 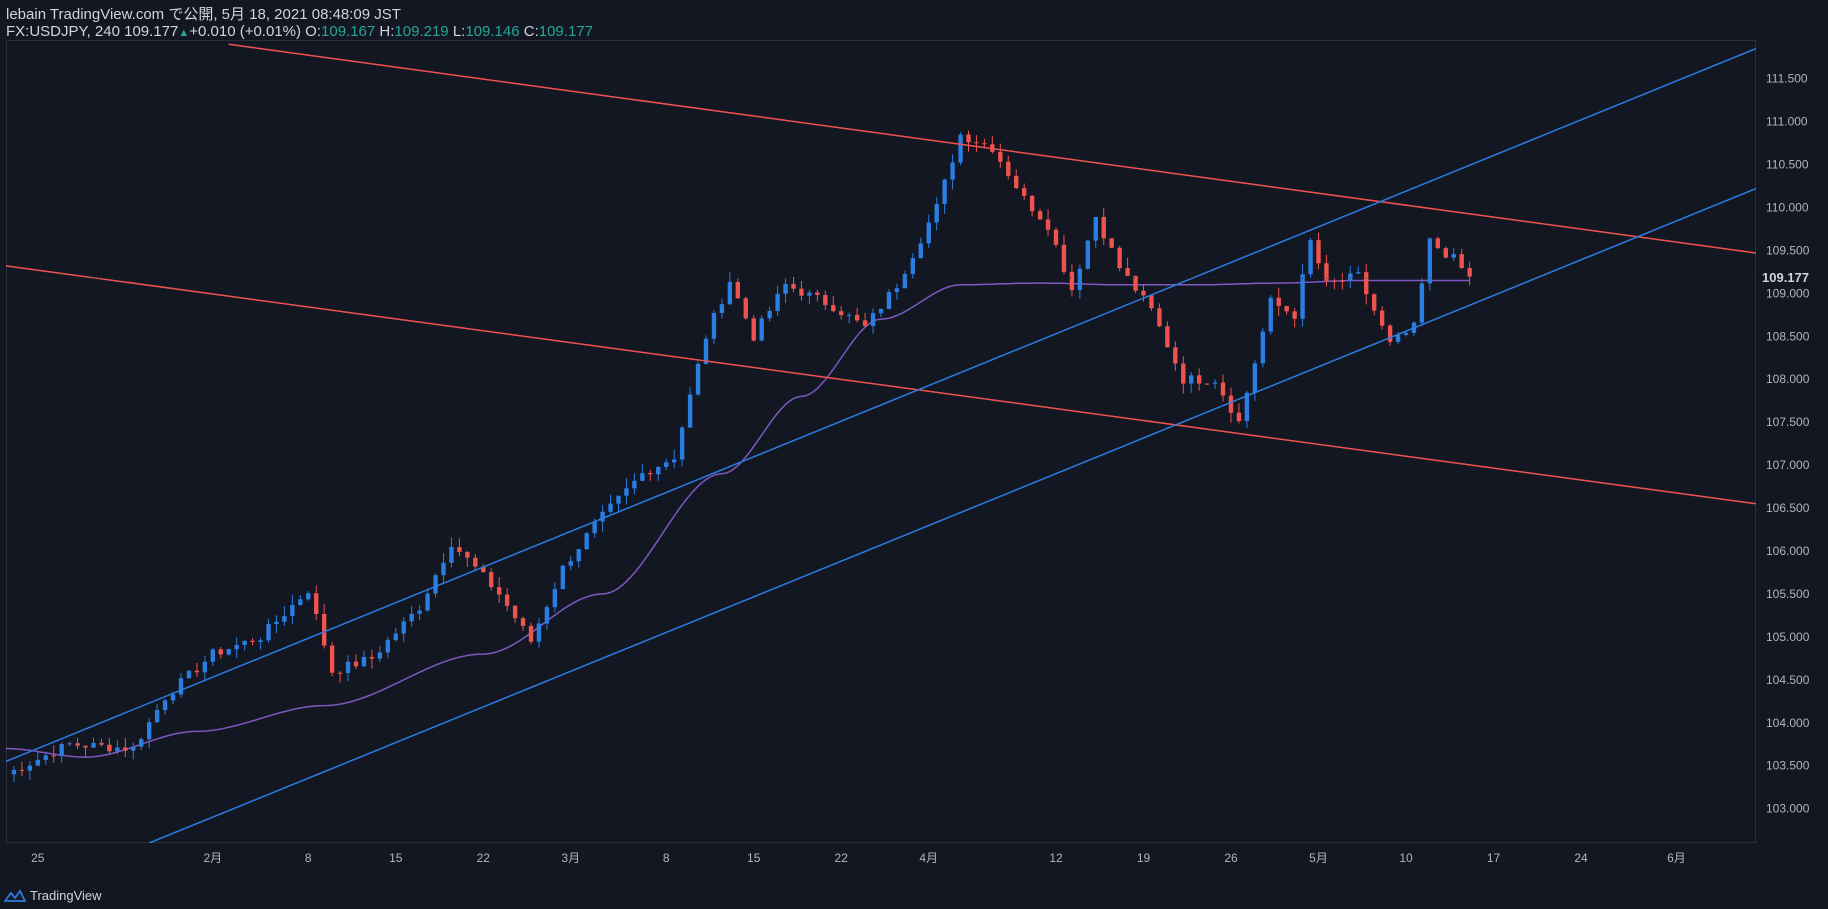 What do you see at coordinates (1787, 79) in the screenshot?
I see `y-tick-label: 111.500` at bounding box center [1787, 79].